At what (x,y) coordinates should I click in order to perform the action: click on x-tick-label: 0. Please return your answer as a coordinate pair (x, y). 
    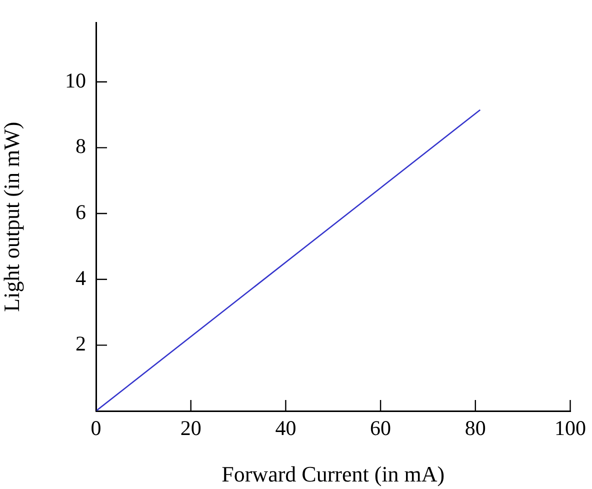
    Looking at the image, I should click on (96, 428).